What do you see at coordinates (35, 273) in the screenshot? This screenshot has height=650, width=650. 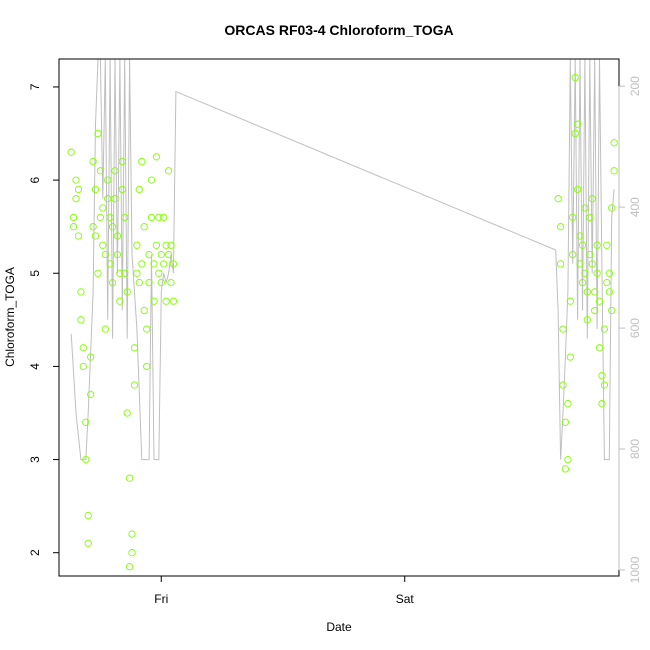 I see `y-tick-label: 5` at bounding box center [35, 273].